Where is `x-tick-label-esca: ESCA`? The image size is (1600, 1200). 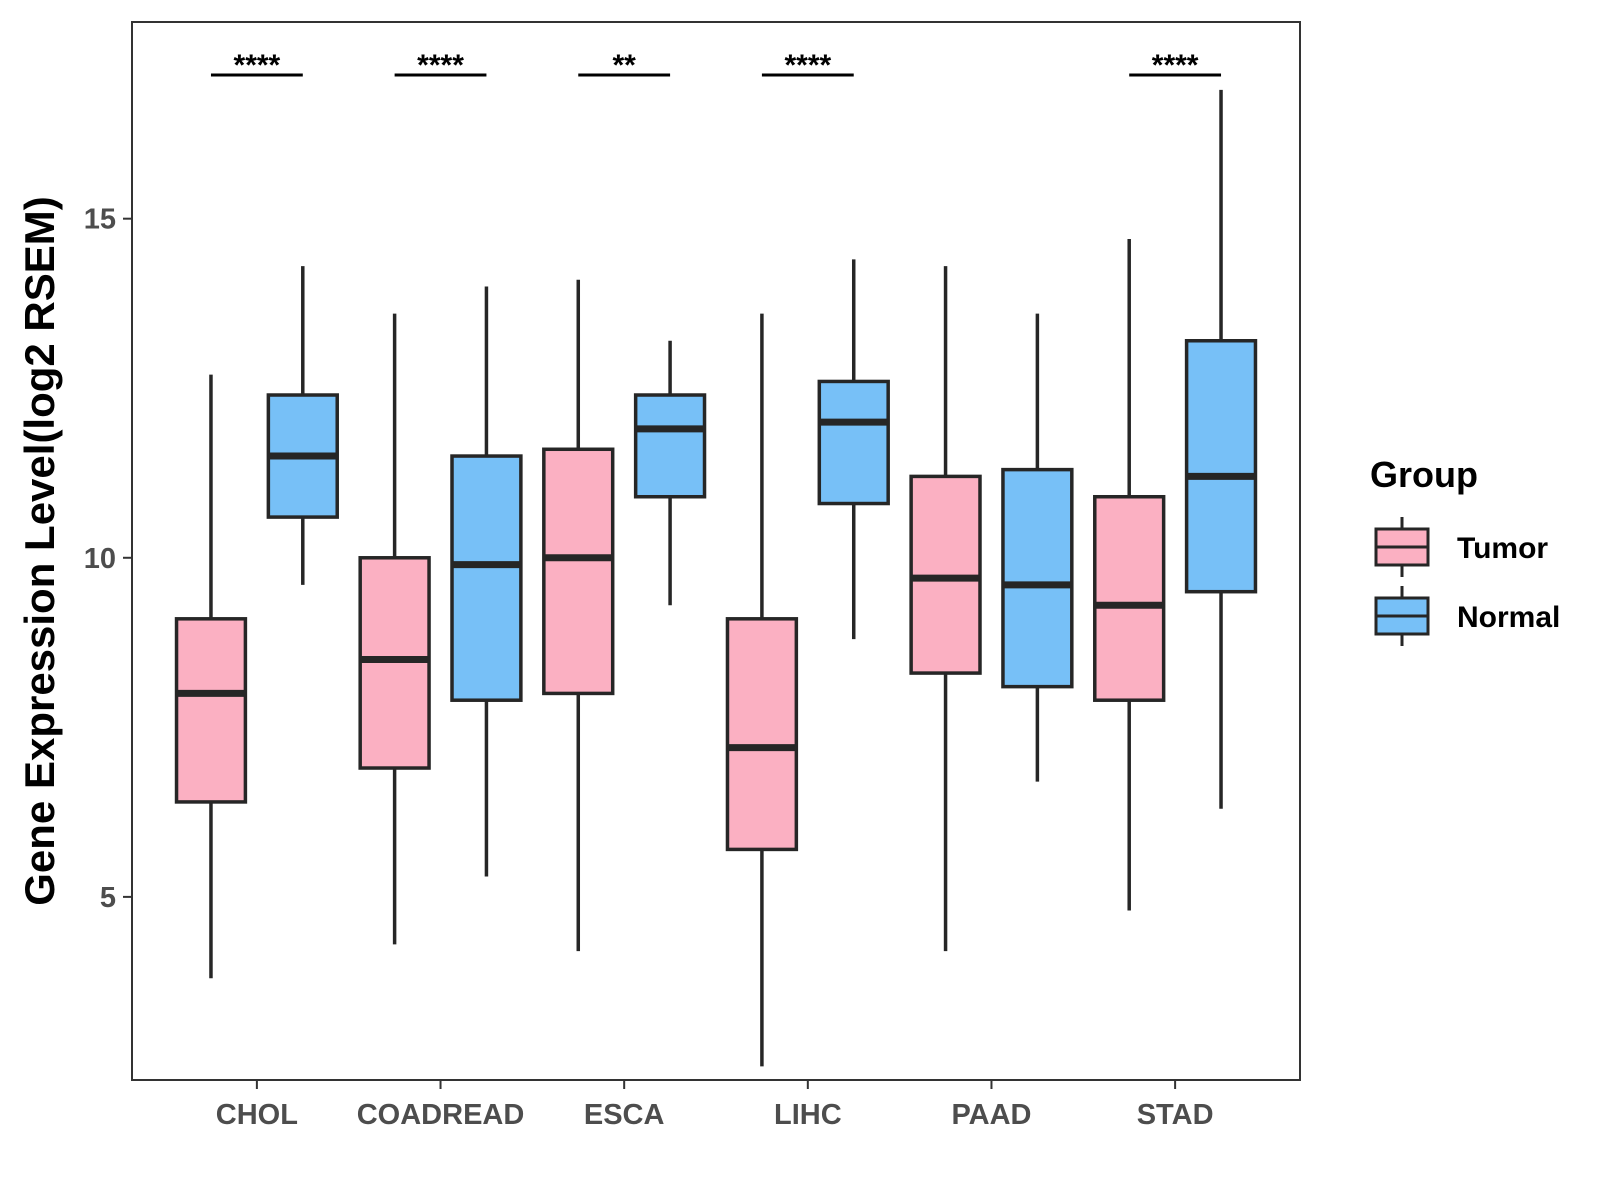
x-tick-label-esca: ESCA is located at coordinates (624, 1115).